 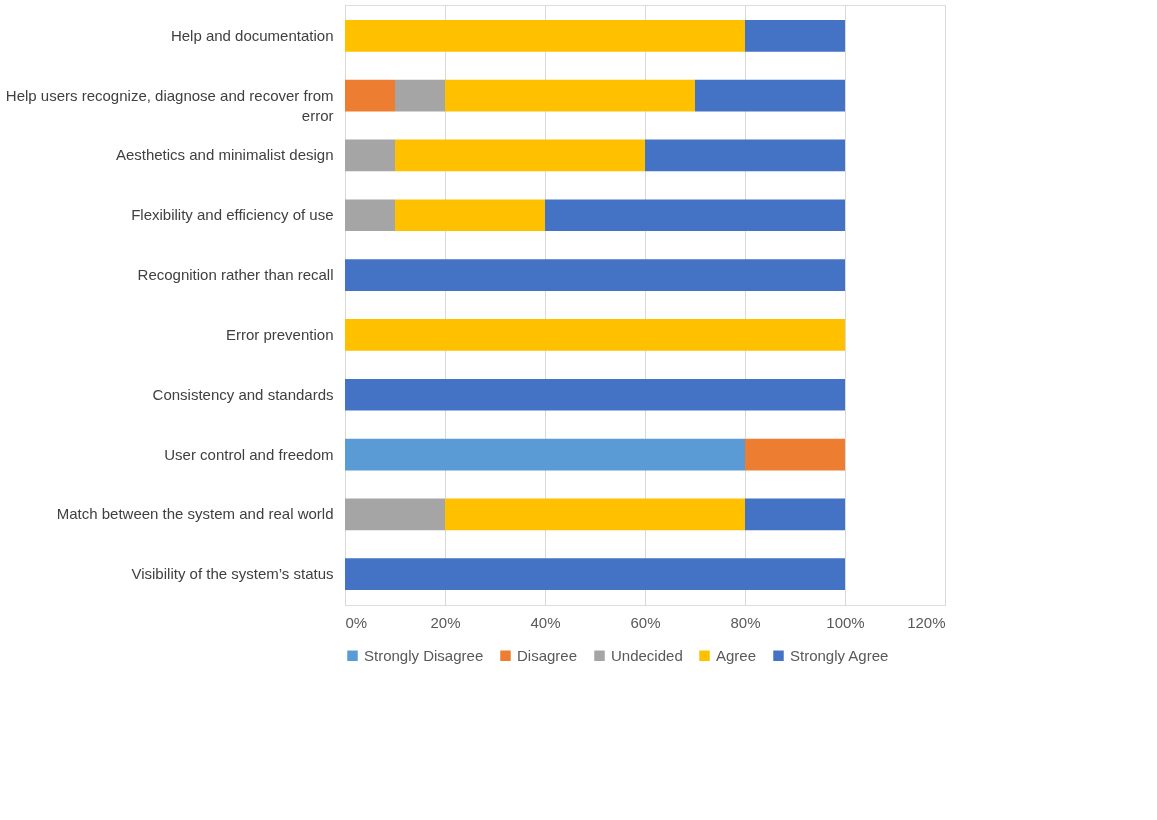 I want to click on y-tick-label: Recognition rather than recall, so click(x=235, y=275).